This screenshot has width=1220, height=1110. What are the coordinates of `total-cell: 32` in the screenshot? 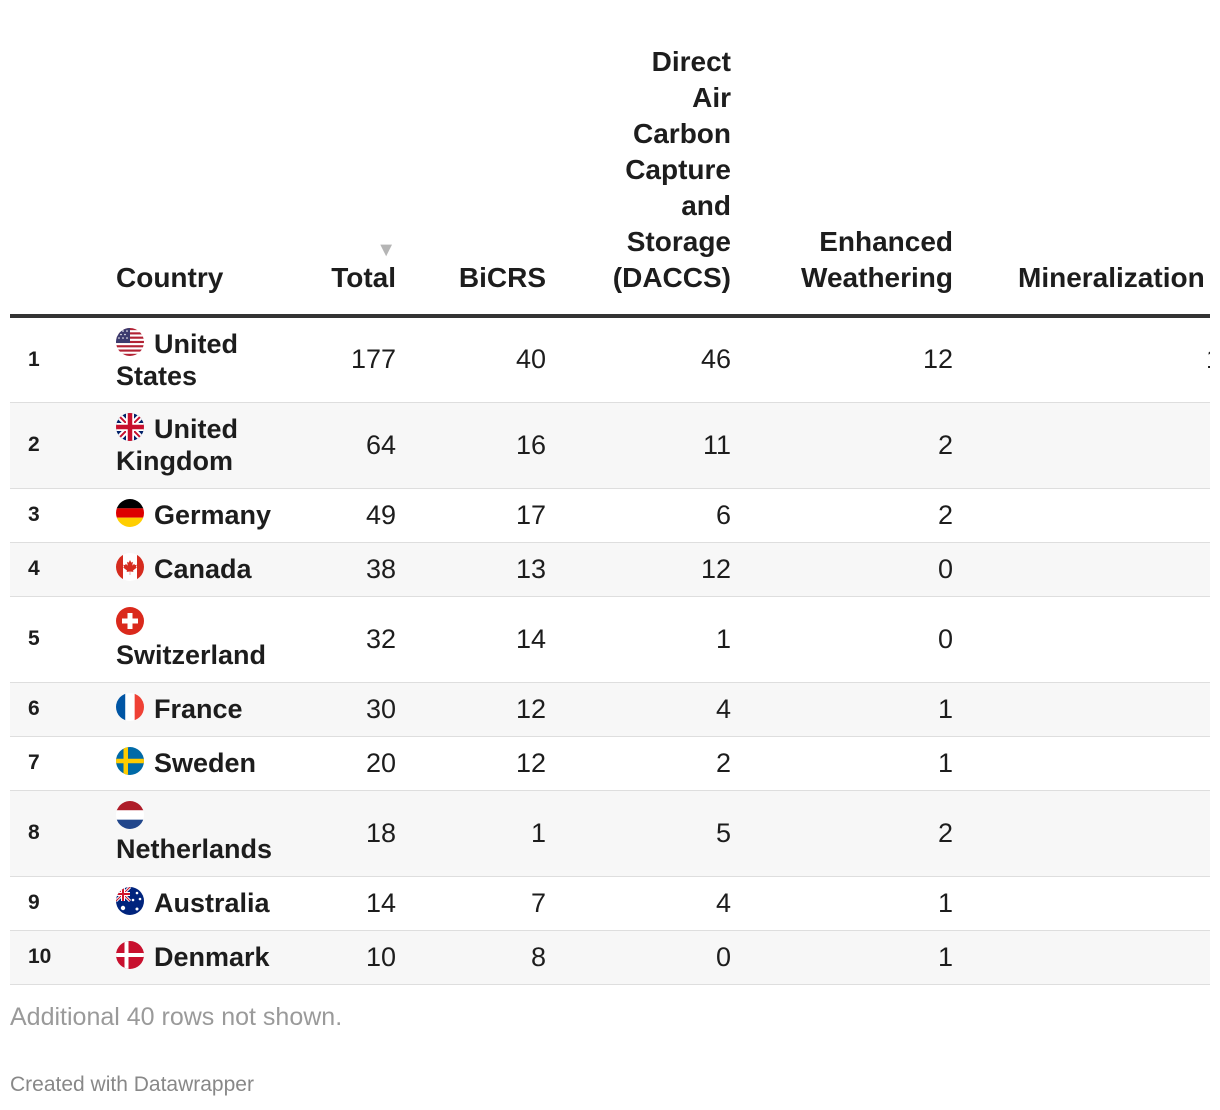 It's located at (380, 638).